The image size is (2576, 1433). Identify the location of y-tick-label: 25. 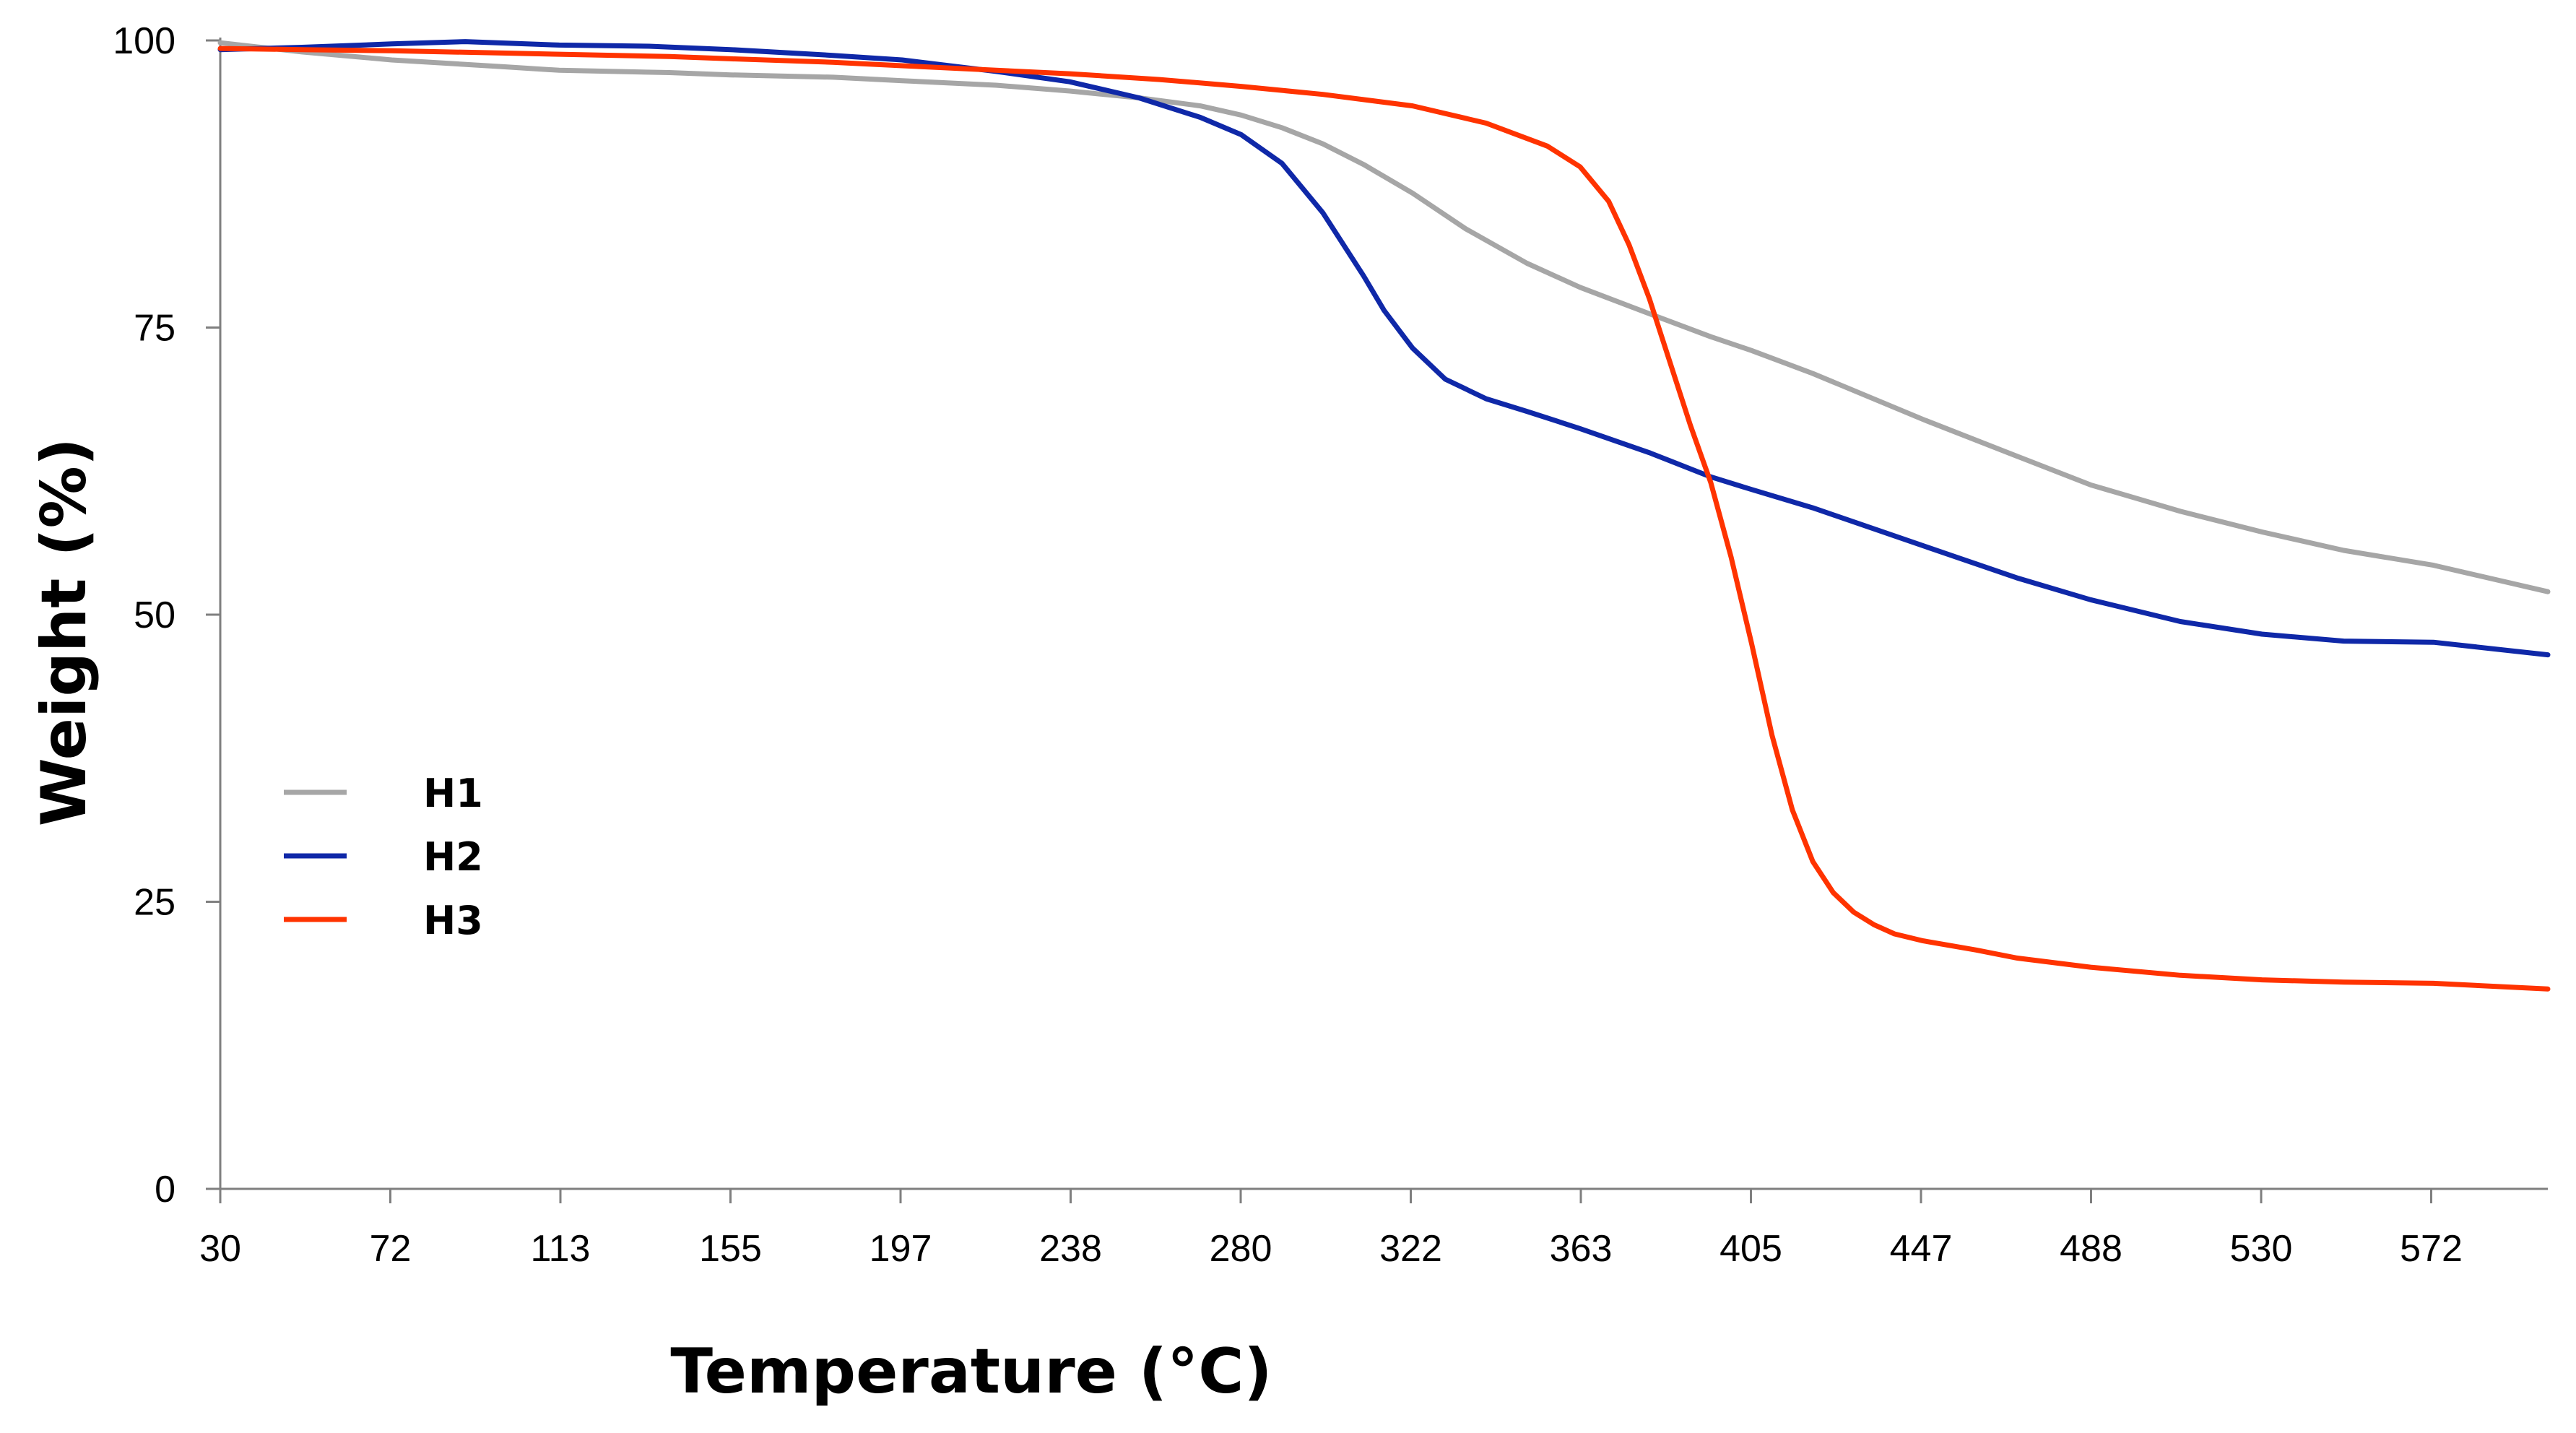
(154, 903).